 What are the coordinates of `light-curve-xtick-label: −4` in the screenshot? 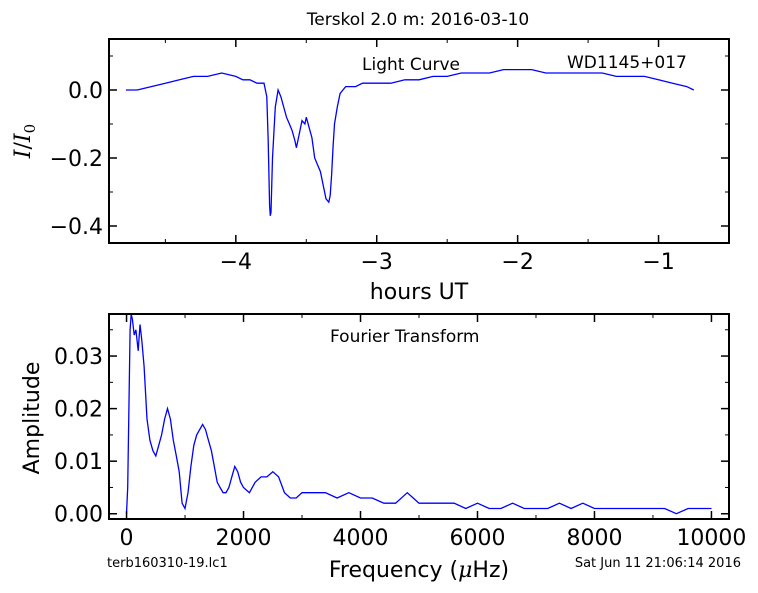 It's located at (236, 262).